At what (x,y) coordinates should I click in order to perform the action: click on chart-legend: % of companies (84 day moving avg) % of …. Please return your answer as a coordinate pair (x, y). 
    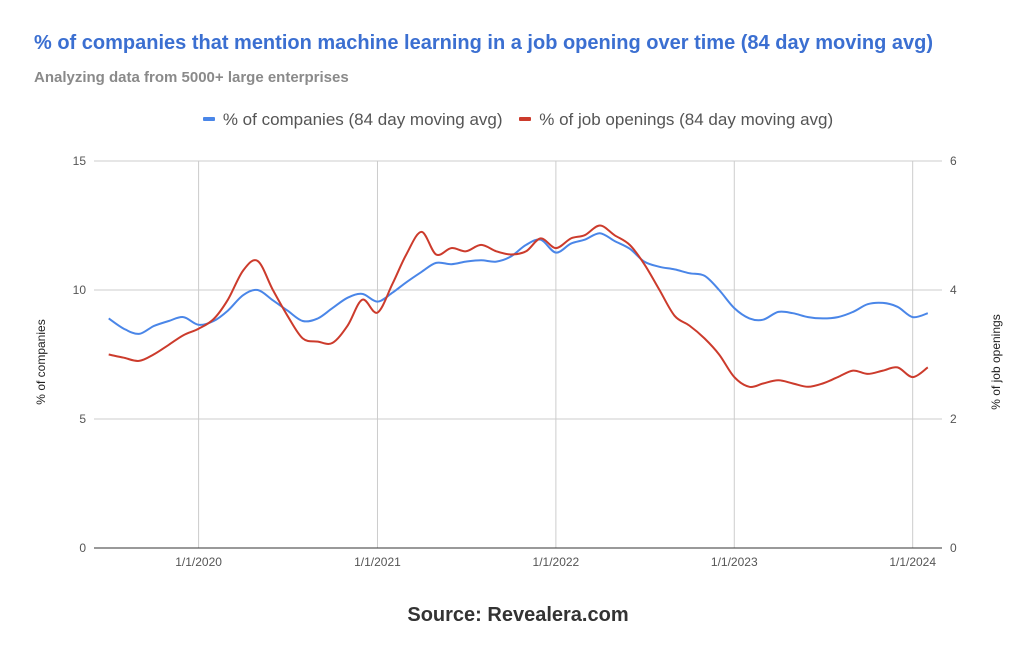
    Looking at the image, I should click on (518, 120).